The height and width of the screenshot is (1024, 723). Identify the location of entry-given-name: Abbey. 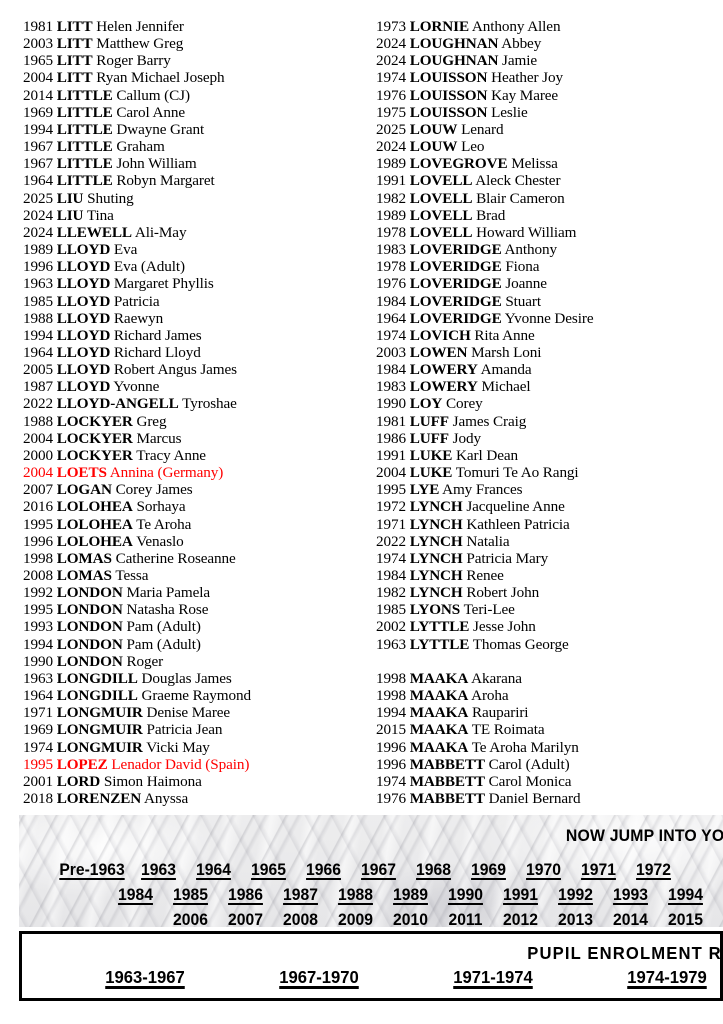
(521, 44).